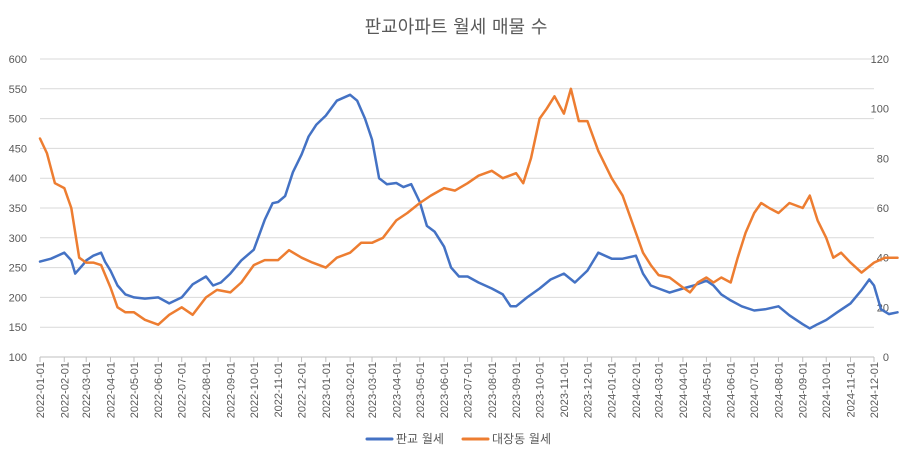 This screenshot has height=461, width=913. Describe the element at coordinates (755, 390) in the screenshot. I see `x-tick-label: 2024-07-01` at that location.